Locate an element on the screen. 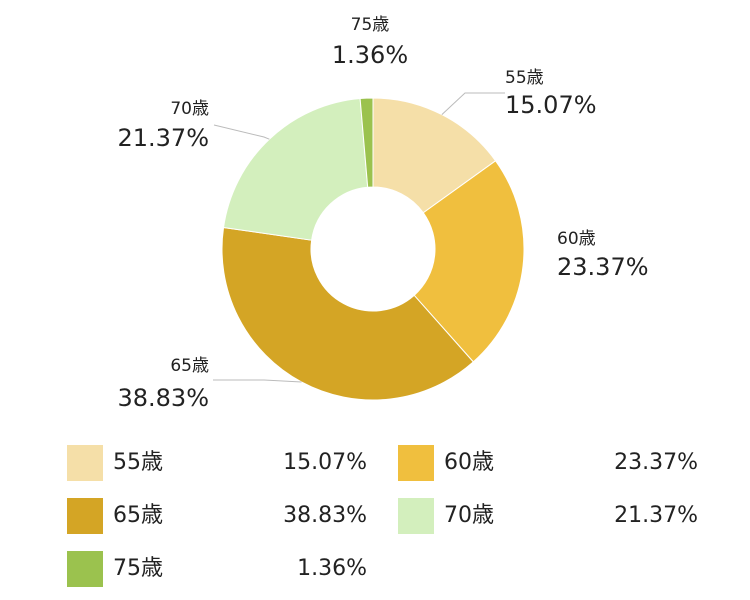 Image resolution: width=750 pixels, height=600 pixels. slice-65歳 is located at coordinates (347, 313).